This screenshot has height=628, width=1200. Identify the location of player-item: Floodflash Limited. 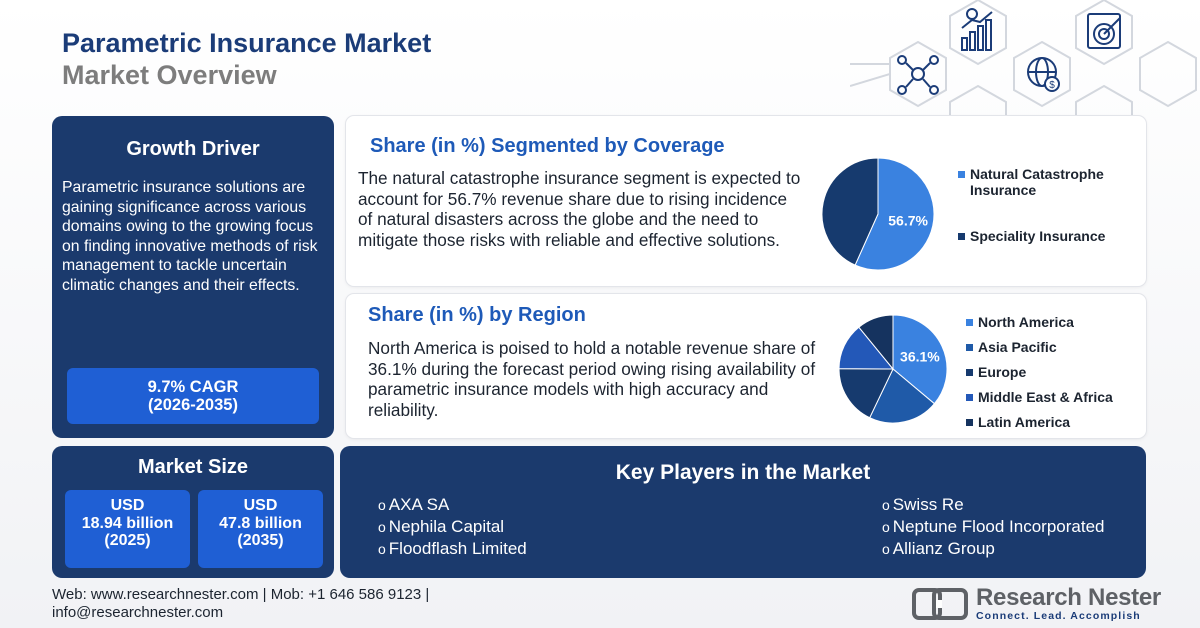
(452, 549).